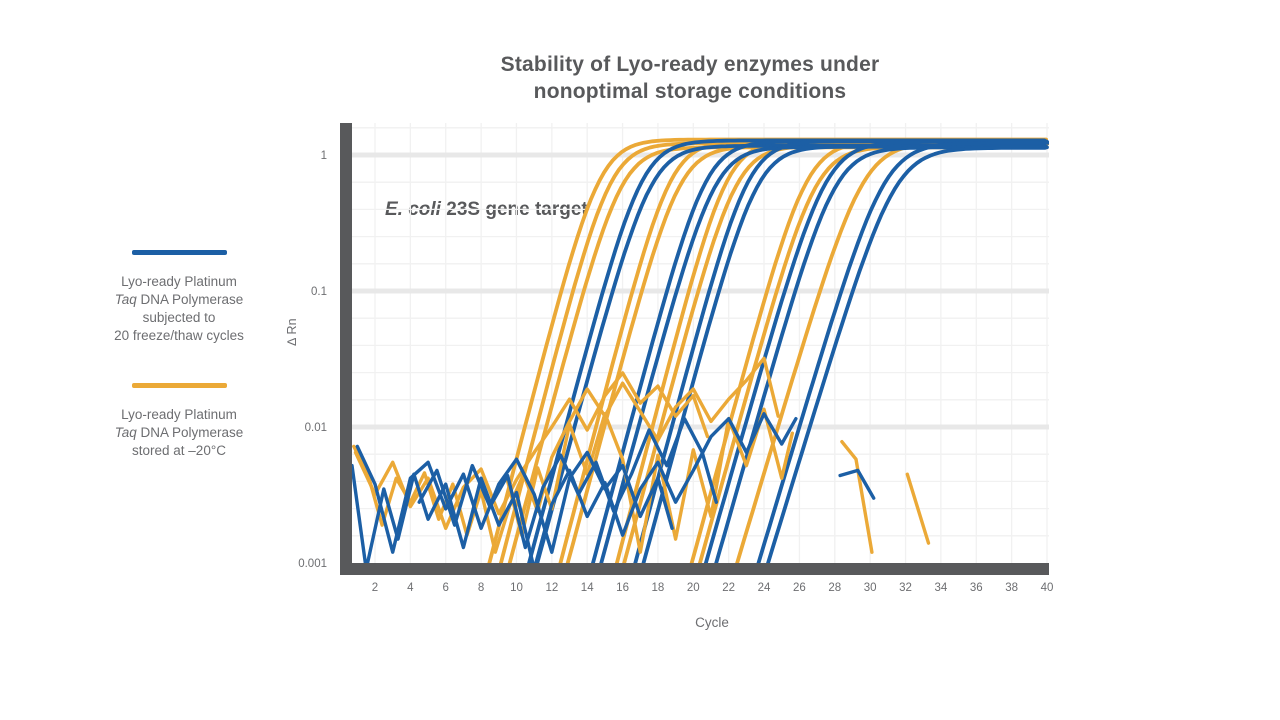 This screenshot has width=1280, height=720. What do you see at coordinates (712, 622) in the screenshot?
I see `x-axis-title: Cycle` at bounding box center [712, 622].